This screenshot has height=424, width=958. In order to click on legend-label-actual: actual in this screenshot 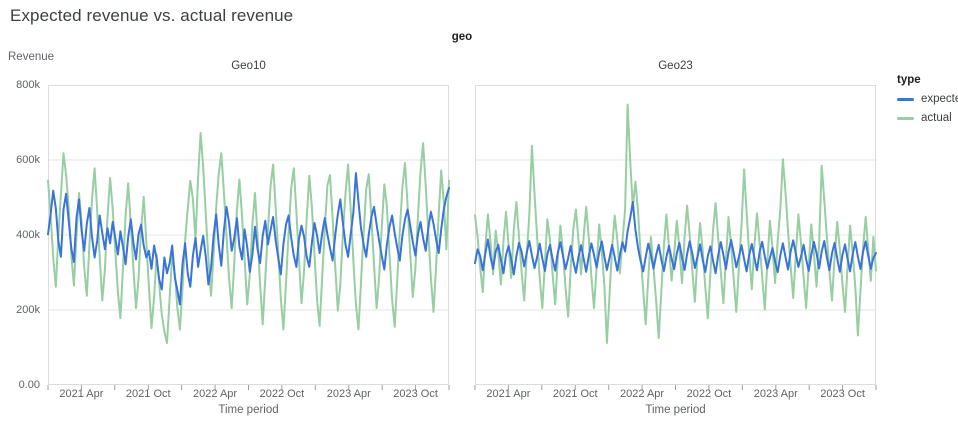, I will do `click(936, 118)`.